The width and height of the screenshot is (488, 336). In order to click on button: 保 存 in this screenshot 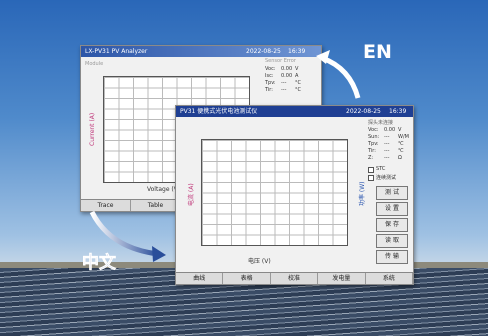, I will do `click(392, 225)`.